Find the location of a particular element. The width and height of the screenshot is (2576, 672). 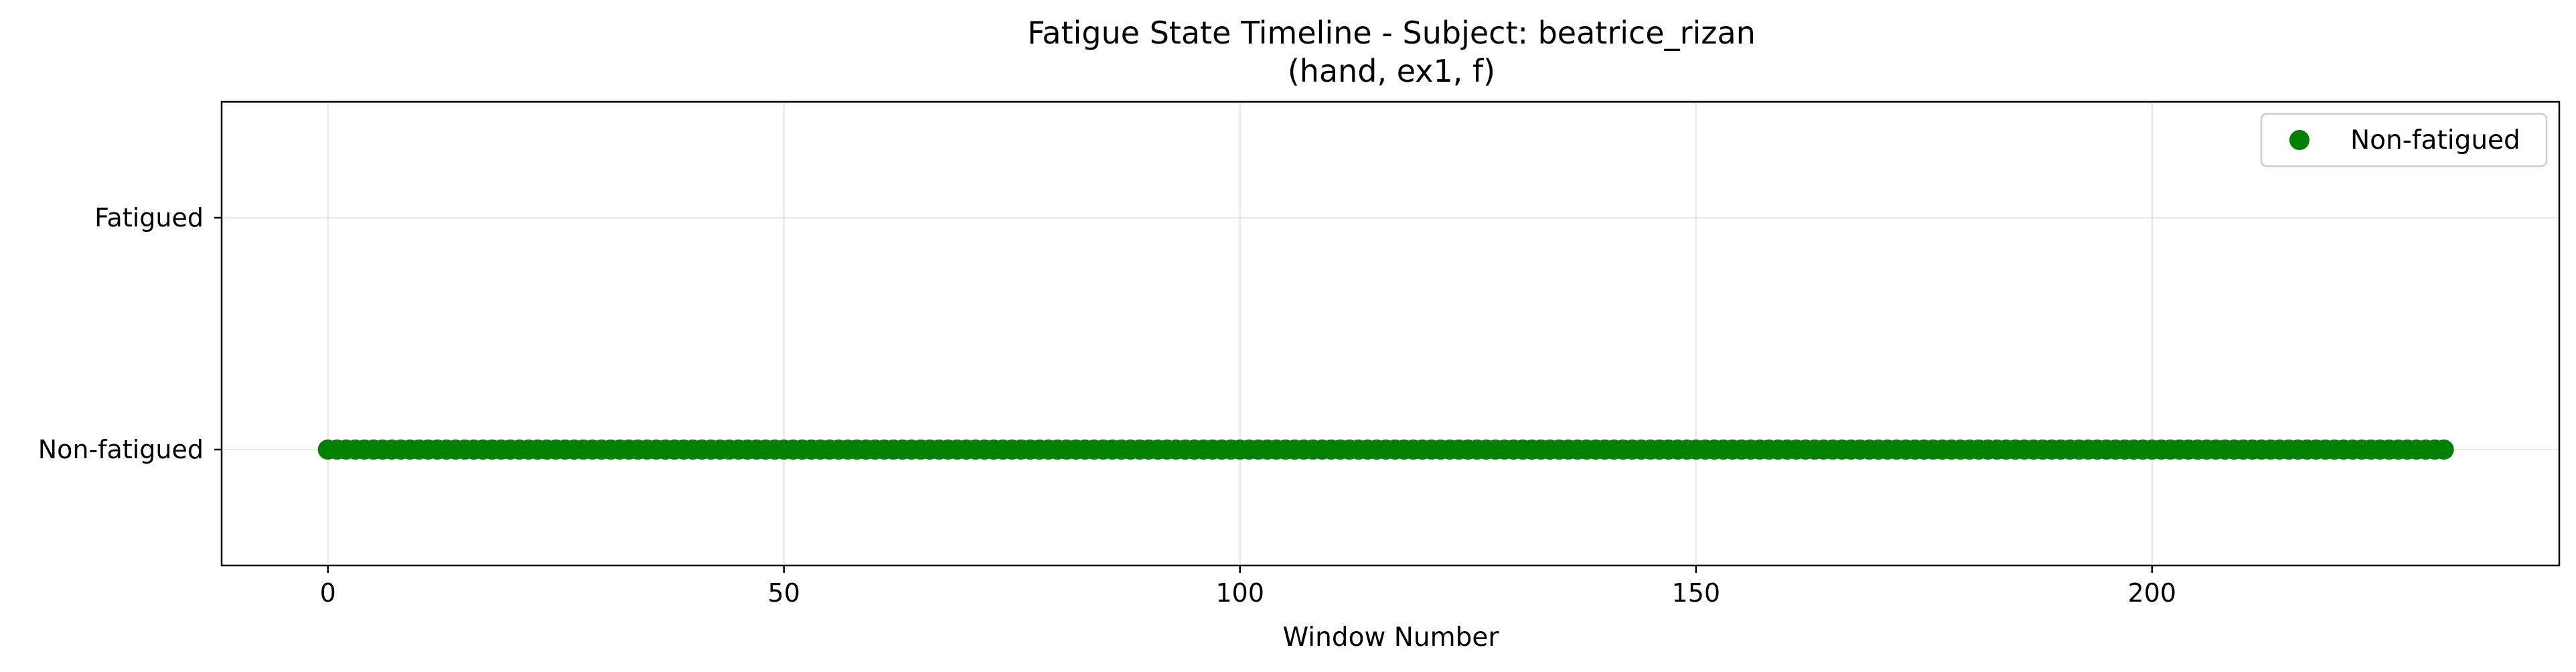

x-axis-ticks: 0 50 100 150 200 is located at coordinates (1248, 586).